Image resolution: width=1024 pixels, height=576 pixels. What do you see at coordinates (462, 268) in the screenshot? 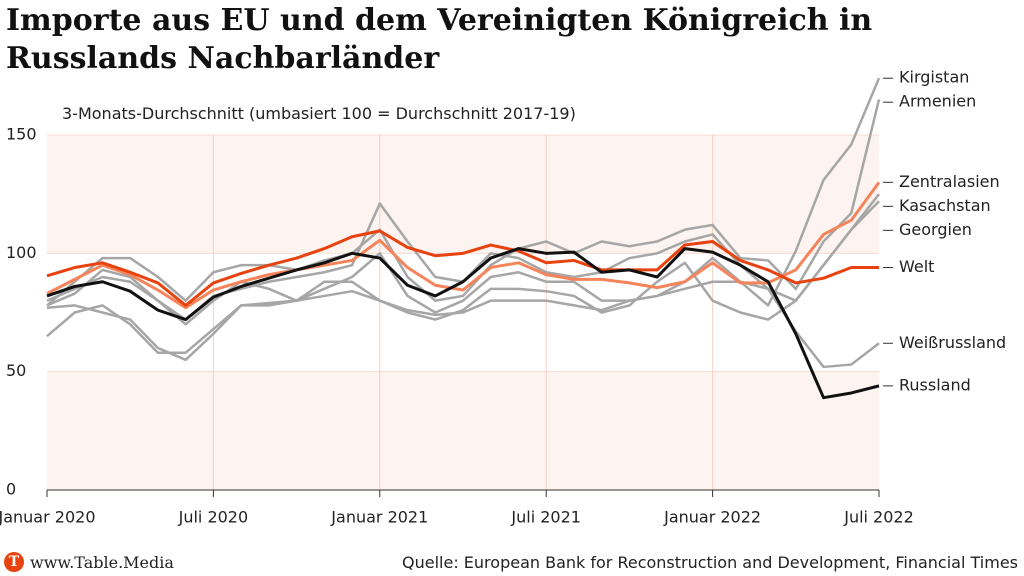
I see `series-line` at bounding box center [462, 268].